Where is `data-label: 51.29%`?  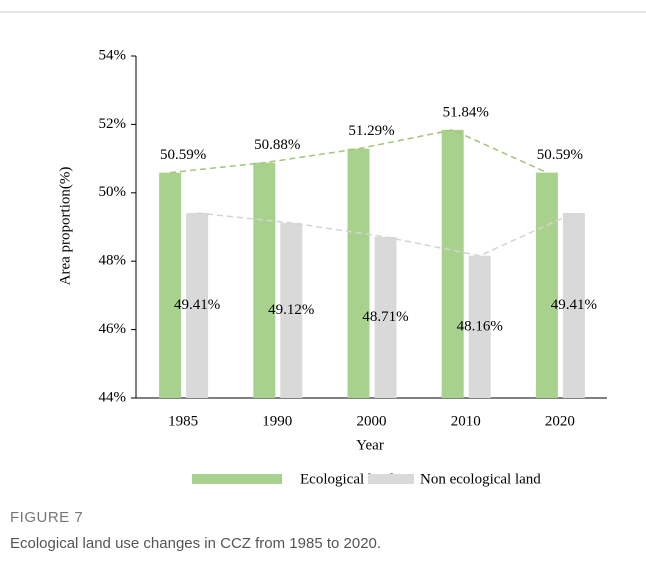
data-label: 51.29% is located at coordinates (371, 131).